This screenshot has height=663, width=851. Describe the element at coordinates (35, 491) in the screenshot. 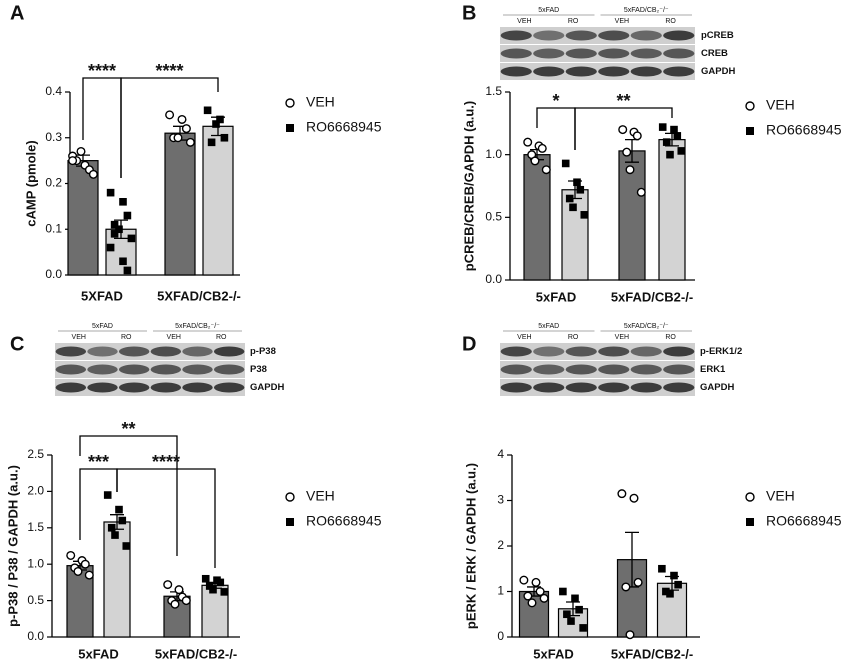

I see `y-tick-label: 2.0` at that location.